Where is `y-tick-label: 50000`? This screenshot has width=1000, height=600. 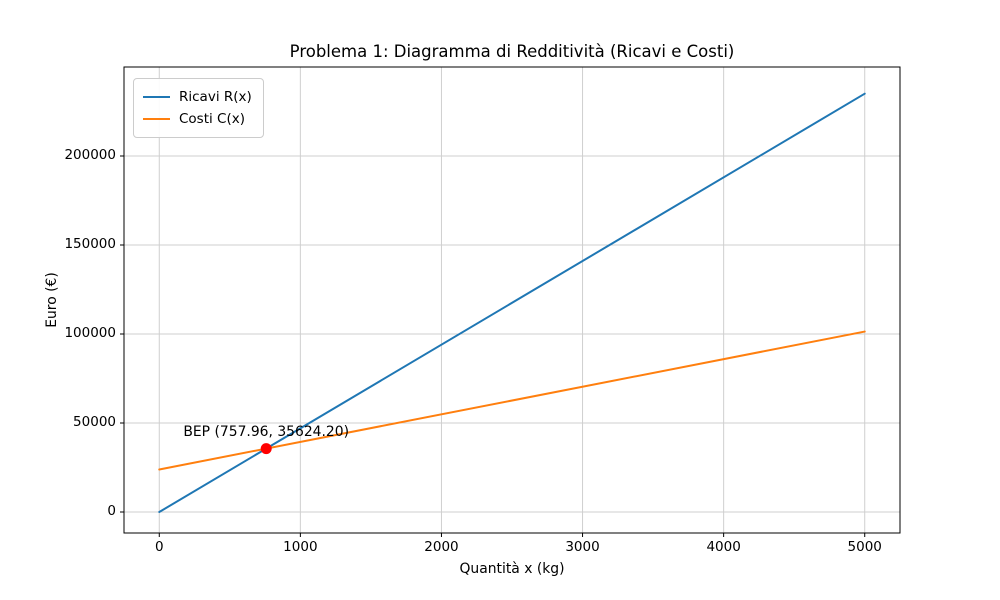
y-tick-label: 50000 is located at coordinates (94, 422).